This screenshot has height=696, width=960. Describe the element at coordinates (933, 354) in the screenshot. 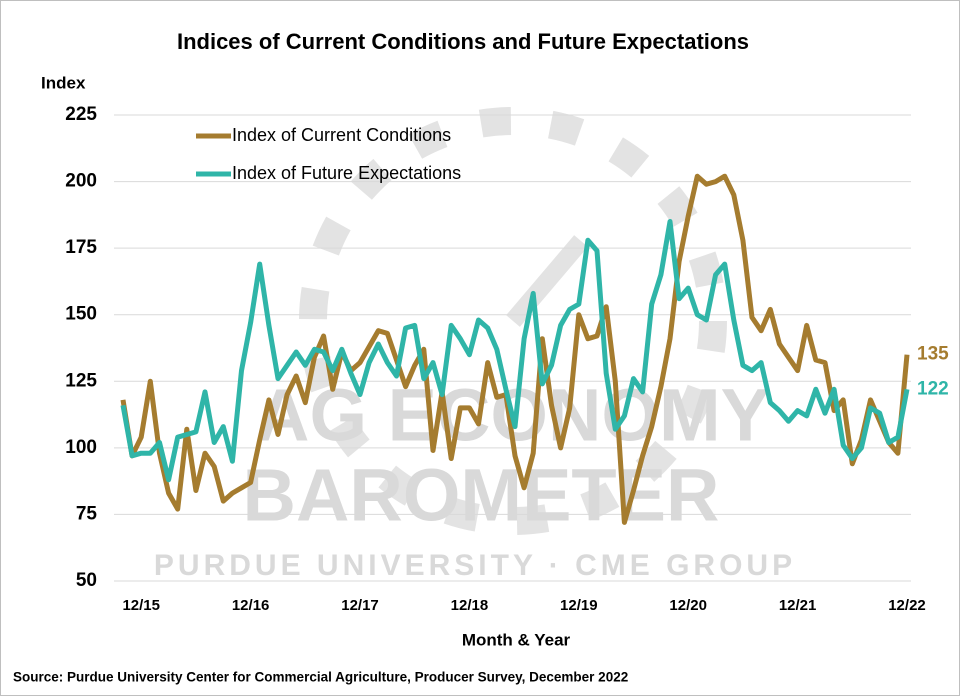

I see `end-label: 135` at that location.